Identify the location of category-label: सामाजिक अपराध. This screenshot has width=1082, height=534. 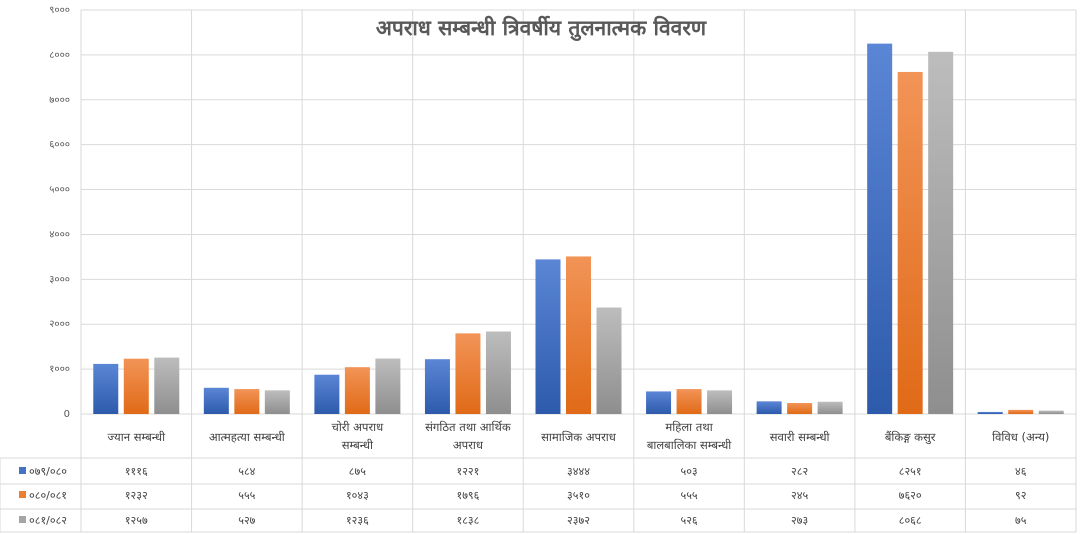
(579, 437).